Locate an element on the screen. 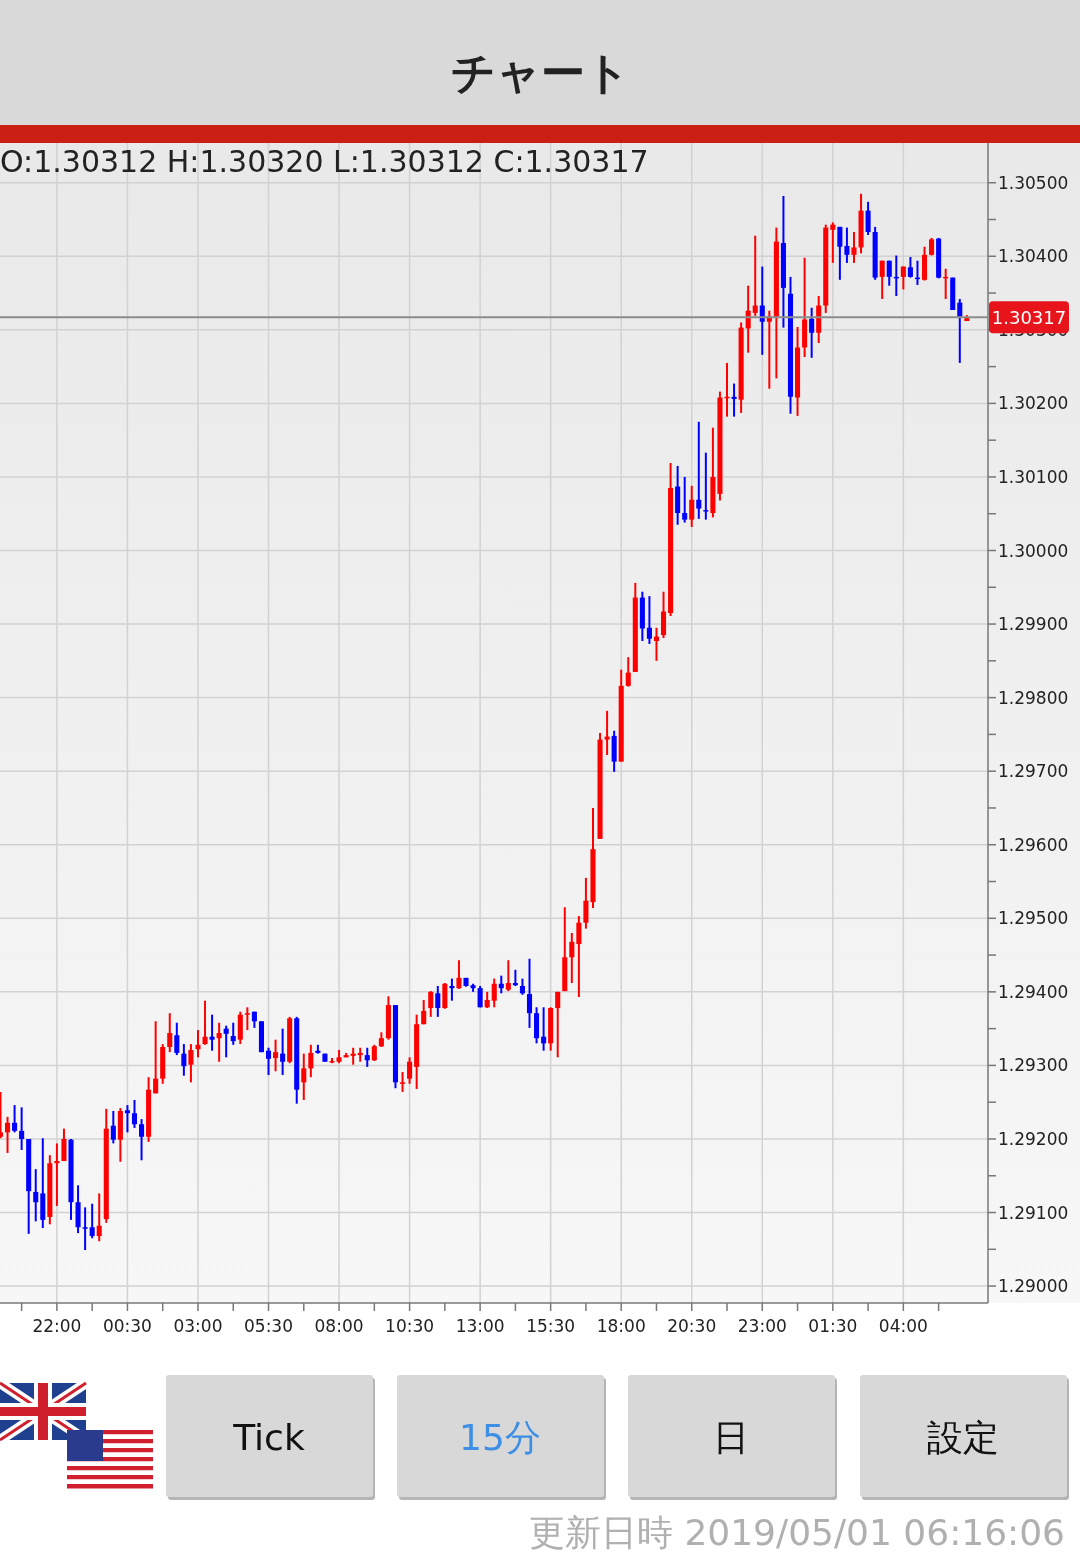 The width and height of the screenshot is (1080, 1560). y-tick-label: 1.30000 is located at coordinates (1033, 550).